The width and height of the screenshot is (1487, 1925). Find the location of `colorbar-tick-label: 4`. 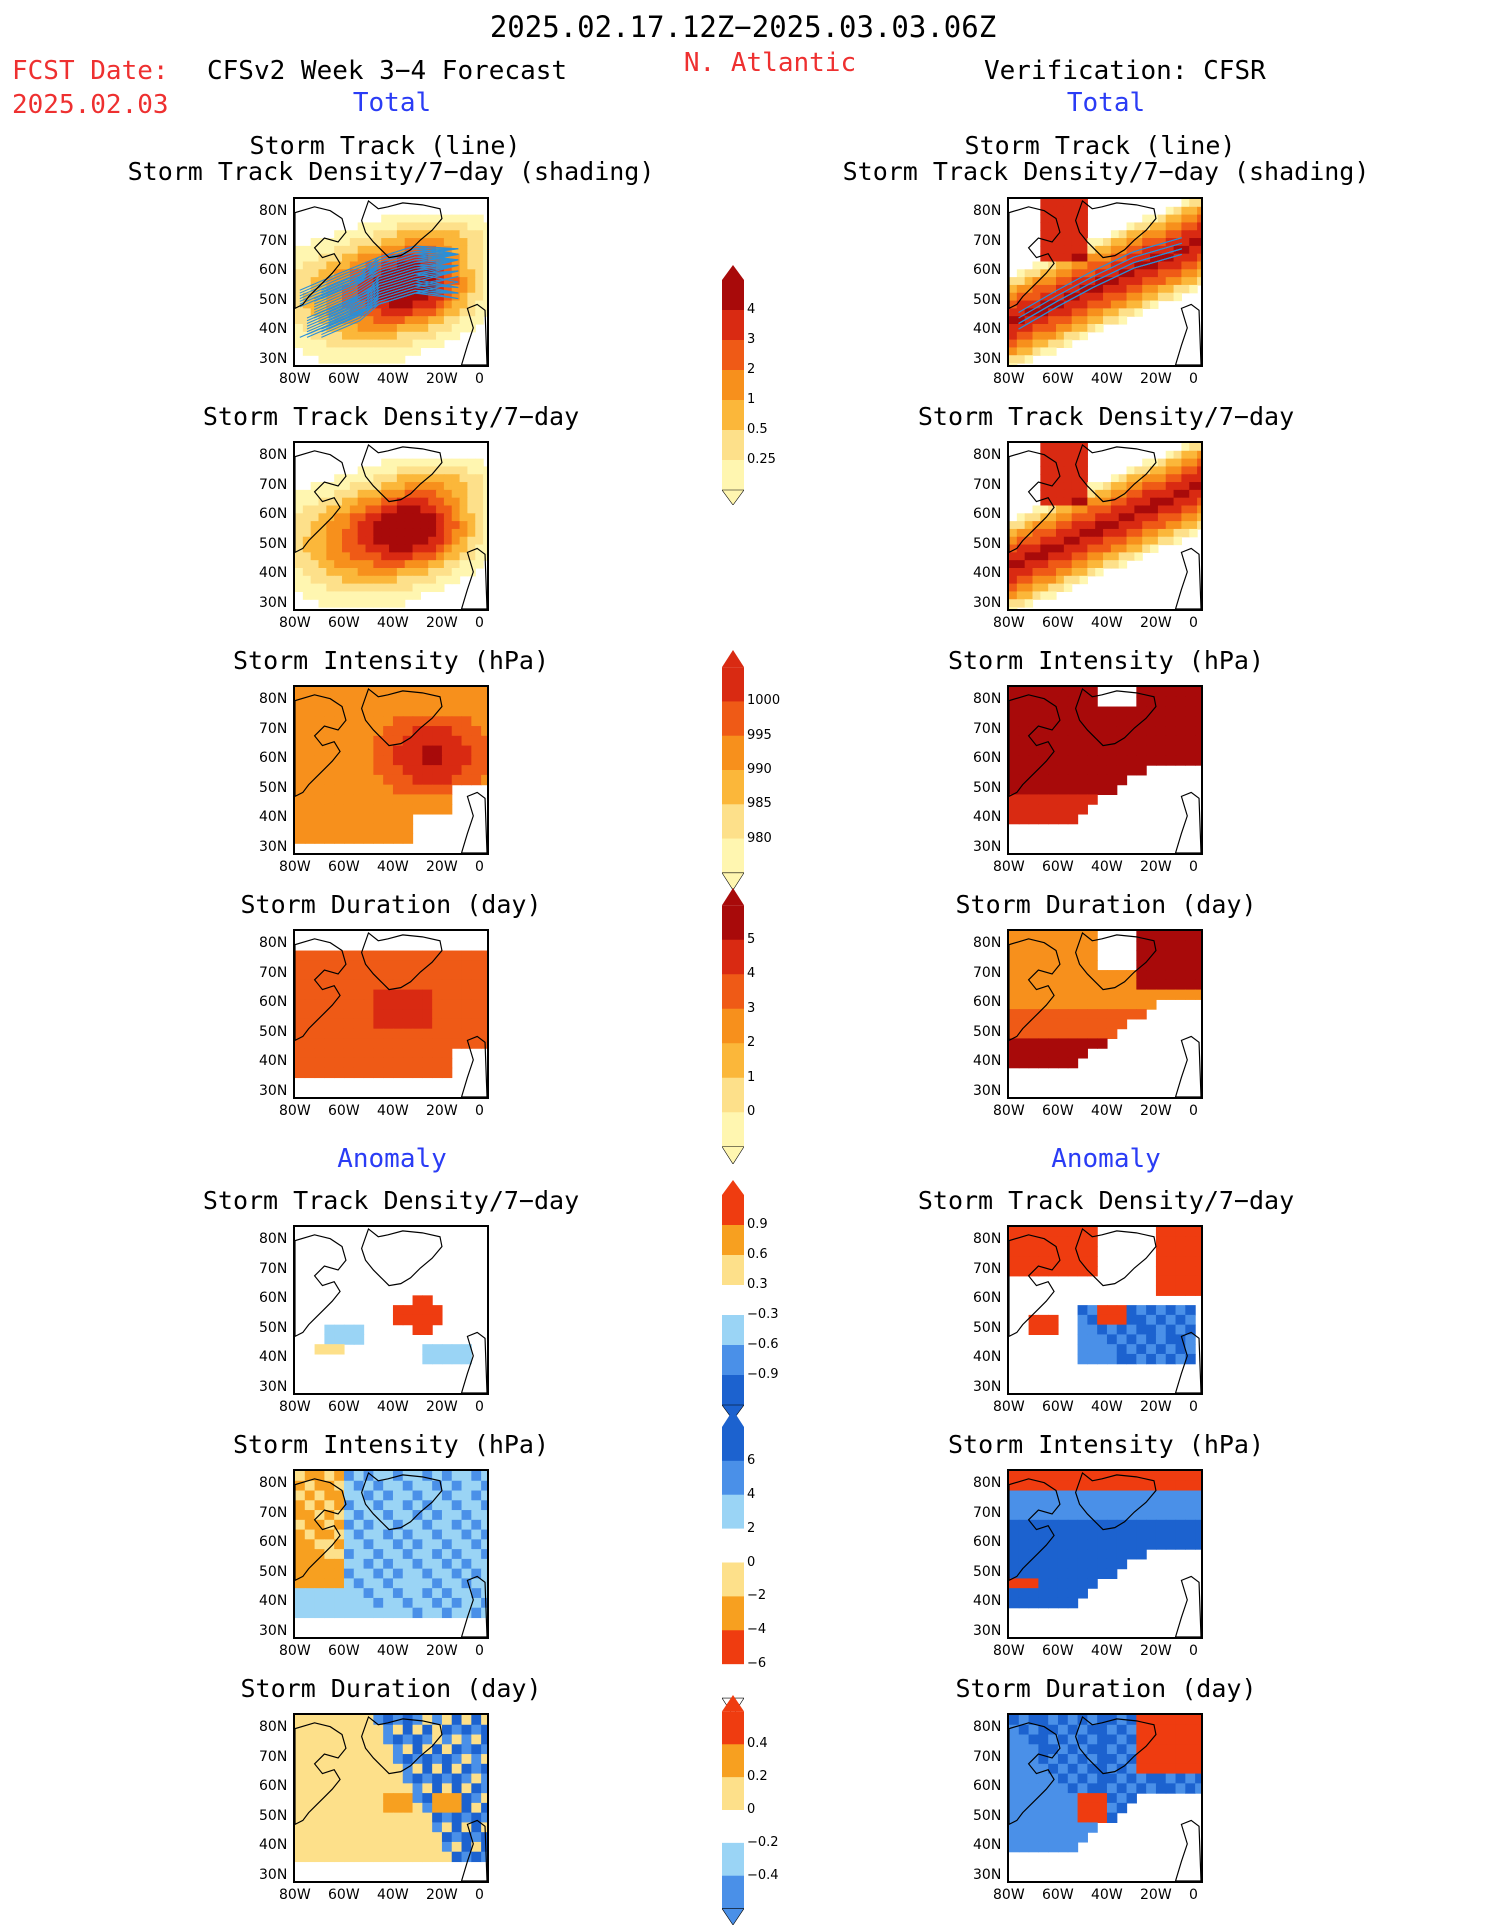

colorbar-tick-label: 4 is located at coordinates (751, 309).